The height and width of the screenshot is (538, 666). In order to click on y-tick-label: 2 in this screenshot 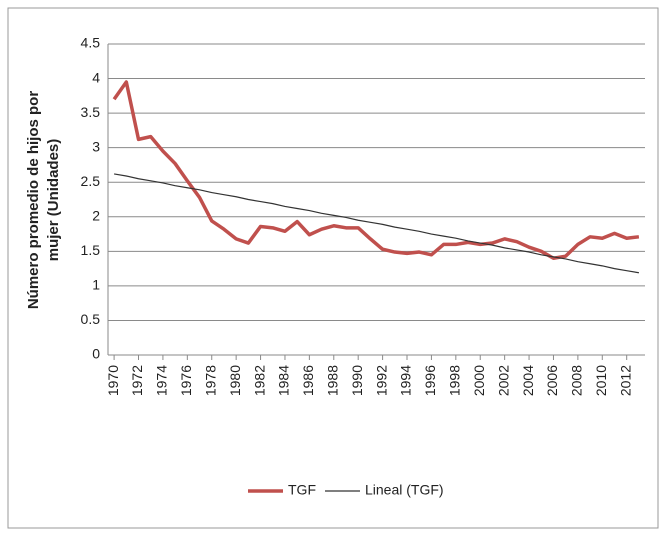, I will do `click(96, 215)`.